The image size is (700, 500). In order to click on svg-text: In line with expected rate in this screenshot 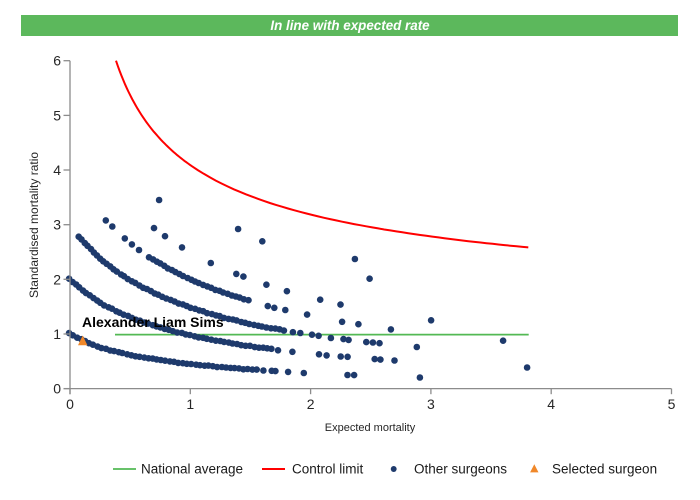, I will do `click(350, 25)`.